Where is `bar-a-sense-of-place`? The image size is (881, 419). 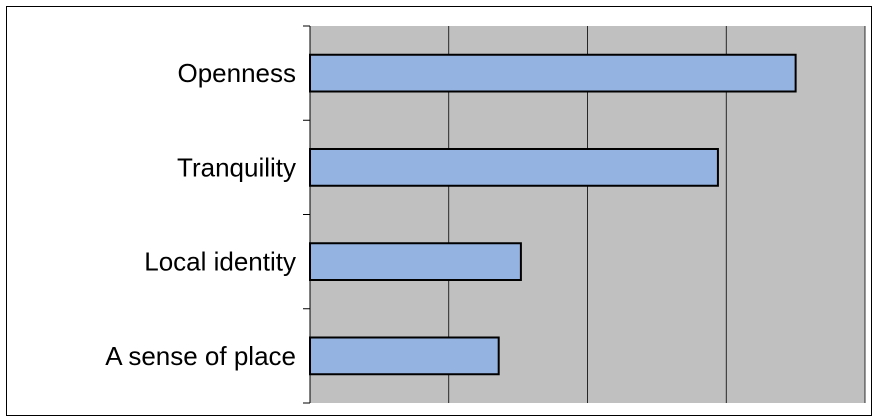 bar-a-sense-of-place is located at coordinates (404, 356).